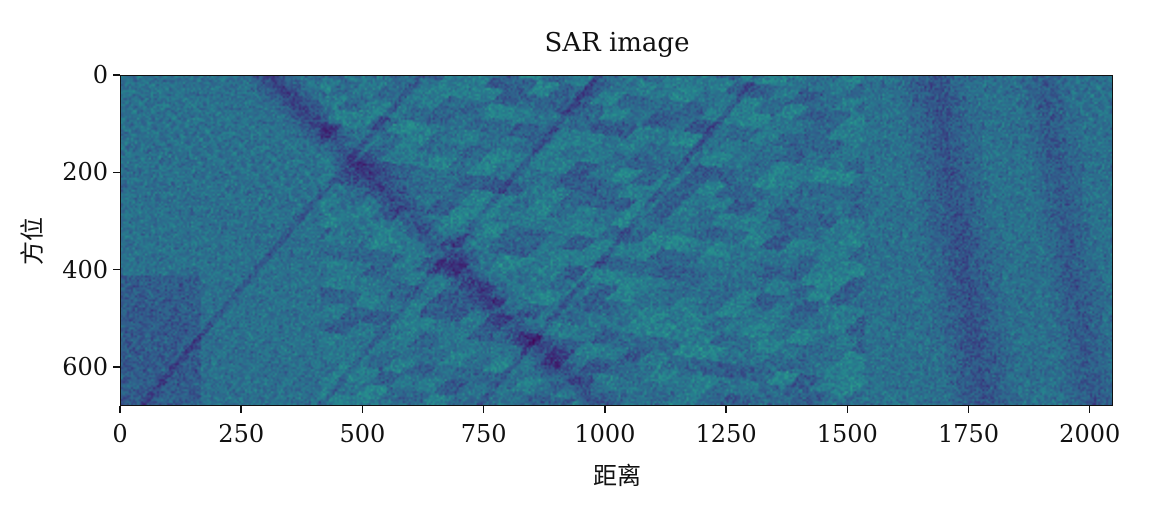  Describe the element at coordinates (1090, 434) in the screenshot. I see `x-tick-label: 2000` at that location.